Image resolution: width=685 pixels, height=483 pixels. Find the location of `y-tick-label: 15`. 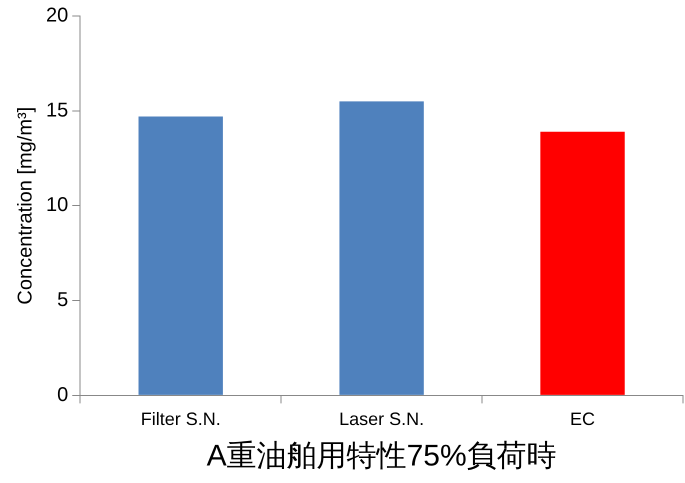

y-tick-label: 15 is located at coordinates (57, 110).